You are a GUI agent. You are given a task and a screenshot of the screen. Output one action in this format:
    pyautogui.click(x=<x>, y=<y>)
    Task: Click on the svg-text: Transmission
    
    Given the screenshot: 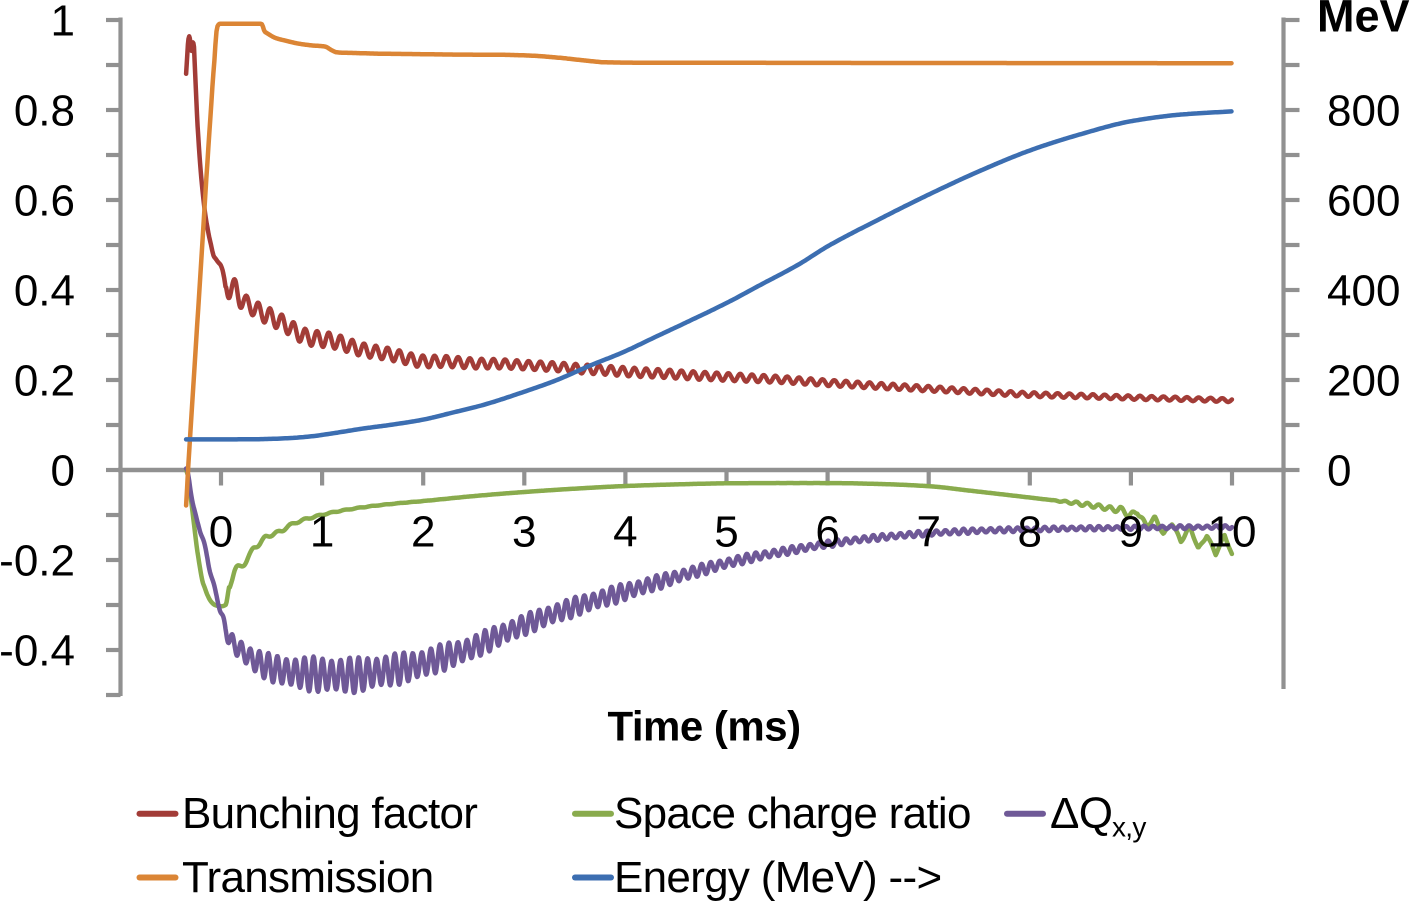 What is the action you would take?
    pyautogui.click(x=308, y=877)
    